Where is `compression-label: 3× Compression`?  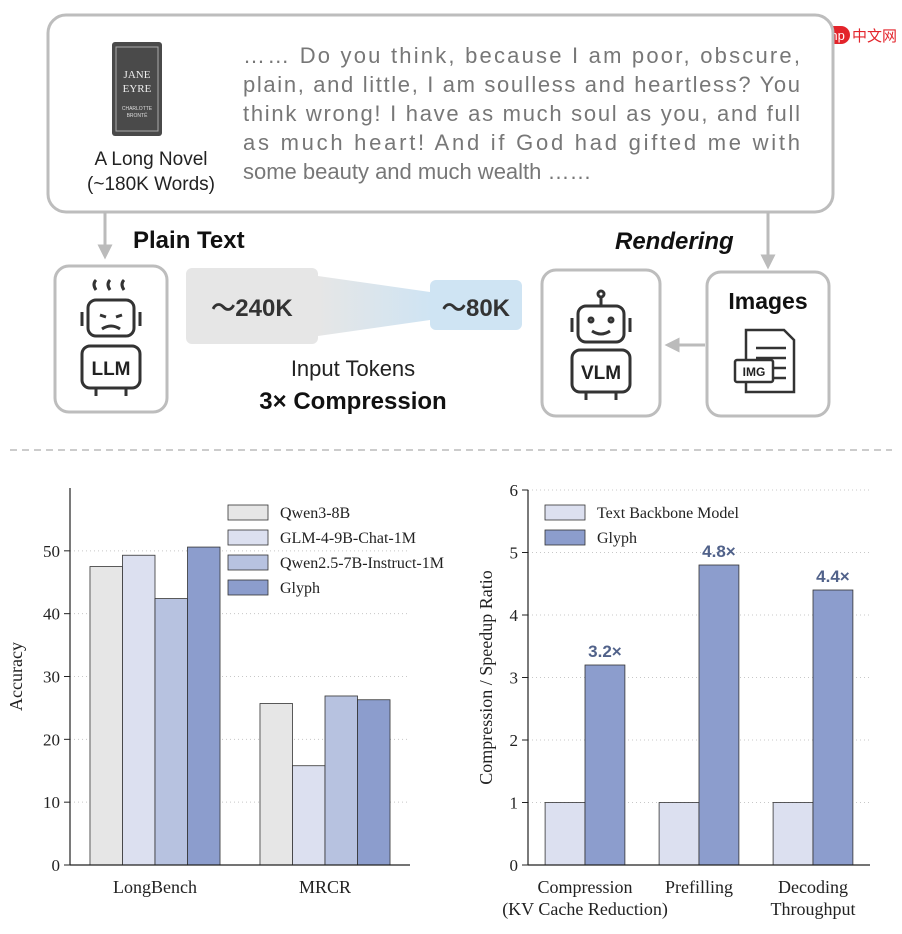 compression-label: 3× Compression is located at coordinates (352, 401).